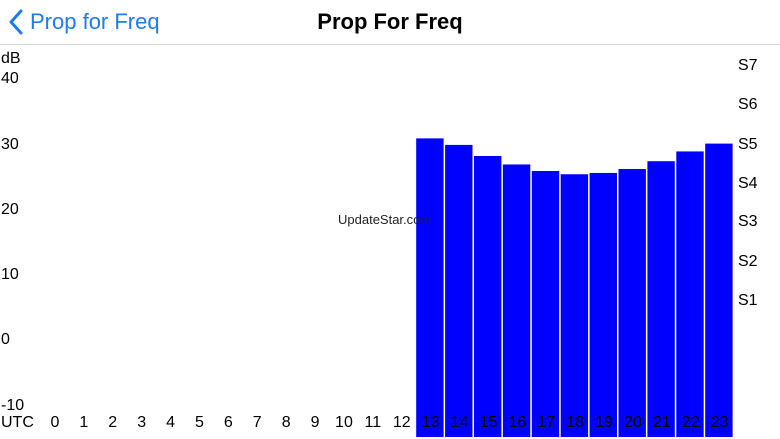 The height and width of the screenshot is (439, 780). What do you see at coordinates (12, 405) in the screenshot?
I see `y-tick-label: -10` at bounding box center [12, 405].